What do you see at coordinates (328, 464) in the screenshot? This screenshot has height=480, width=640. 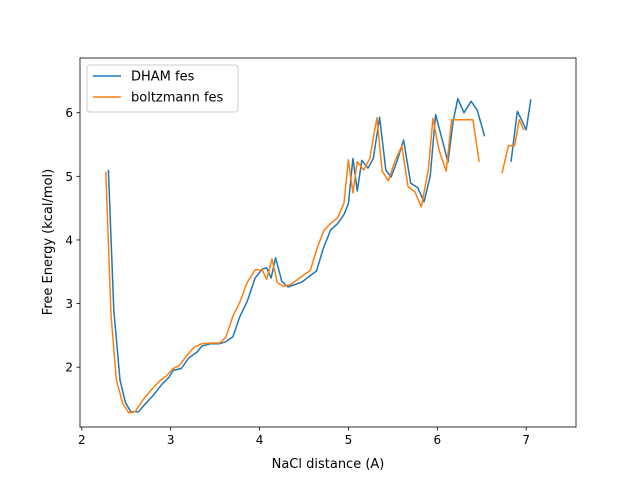 I see `x-axis-label: NaCl distance (A)` at bounding box center [328, 464].